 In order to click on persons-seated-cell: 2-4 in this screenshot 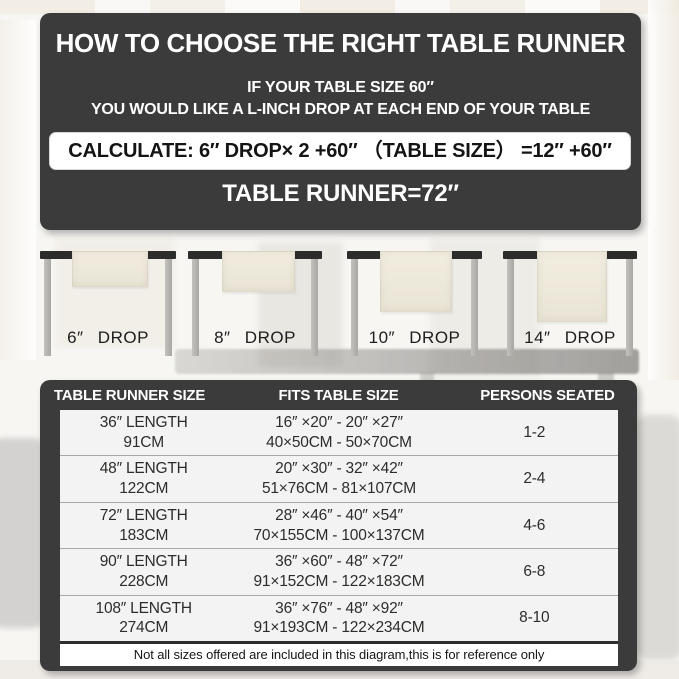, I will do `click(534, 479)`.